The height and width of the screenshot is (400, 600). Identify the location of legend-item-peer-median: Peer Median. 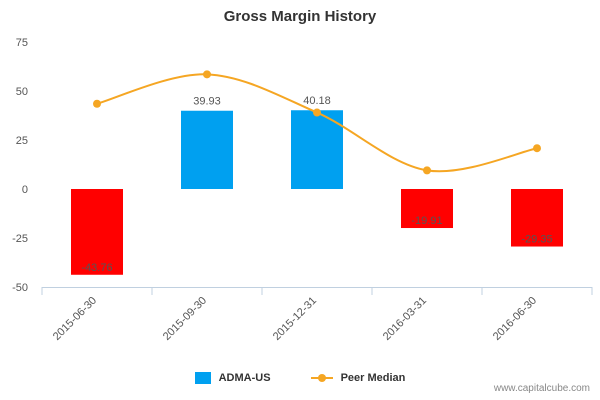
(358, 378).